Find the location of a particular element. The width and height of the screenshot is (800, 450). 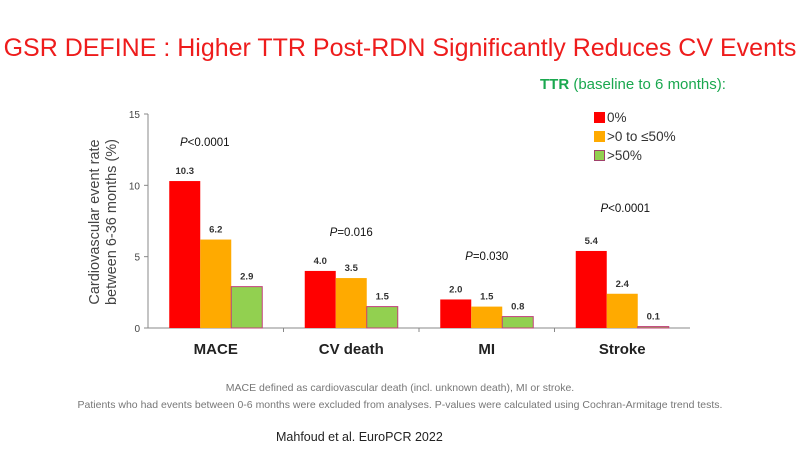

y-tick-label: 15 is located at coordinates (135, 115).